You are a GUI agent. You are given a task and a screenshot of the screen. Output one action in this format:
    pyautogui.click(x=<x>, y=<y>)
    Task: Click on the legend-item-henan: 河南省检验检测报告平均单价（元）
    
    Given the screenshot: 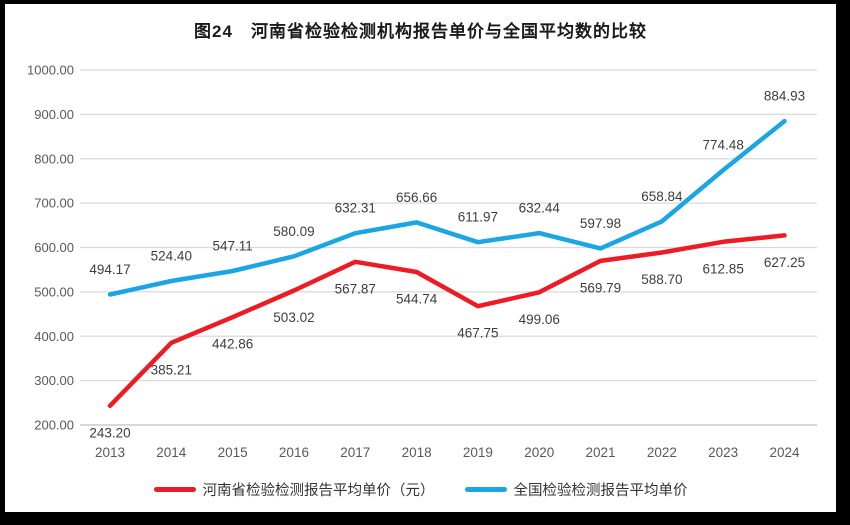 What is the action you would take?
    pyautogui.click(x=294, y=489)
    